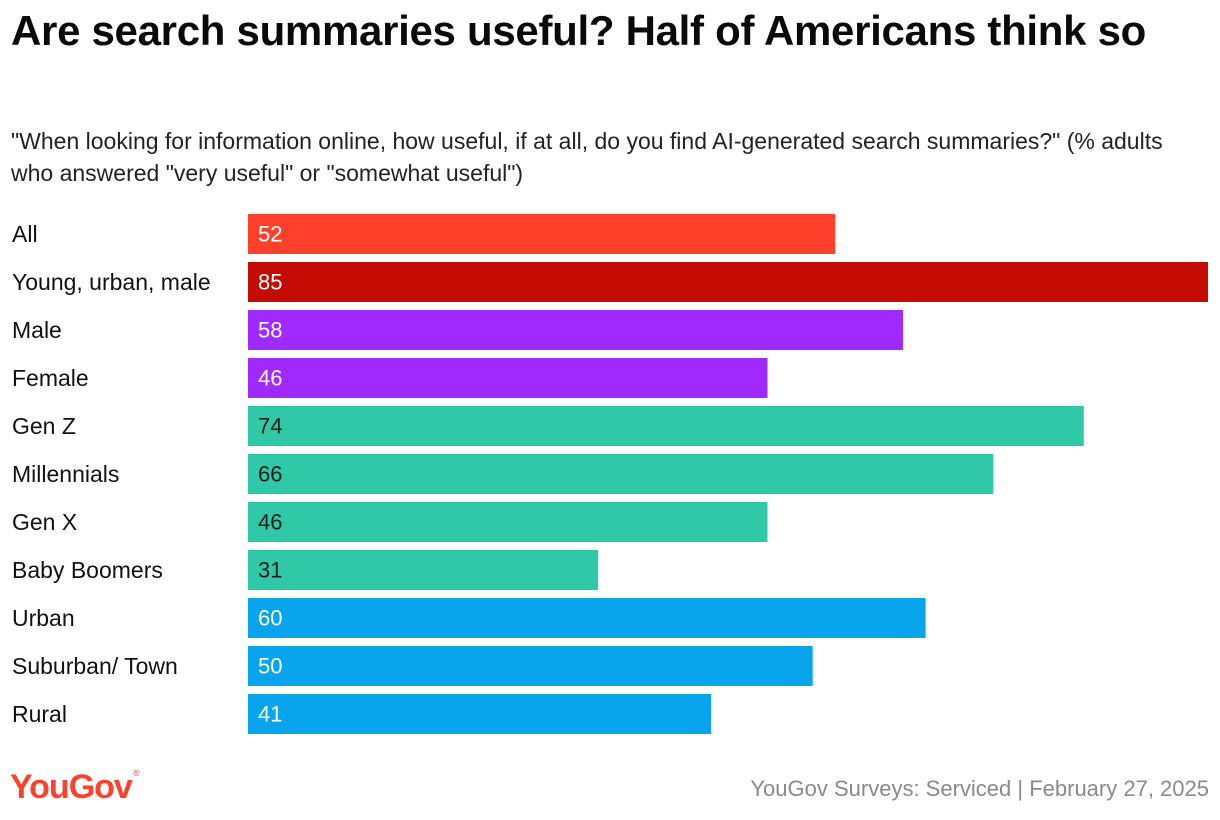  I want to click on category-label: Suburban/ Town, so click(95, 666).